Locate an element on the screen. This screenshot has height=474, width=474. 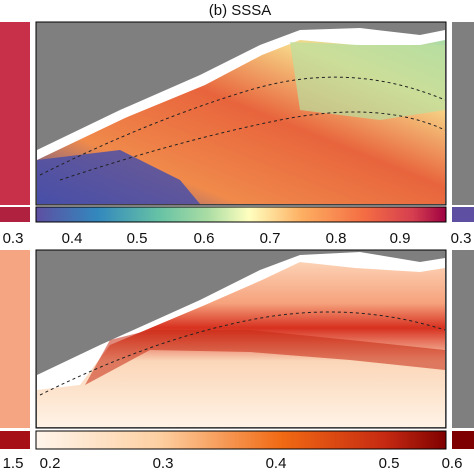
panel-title: (b) SSSA is located at coordinates (240, 10).